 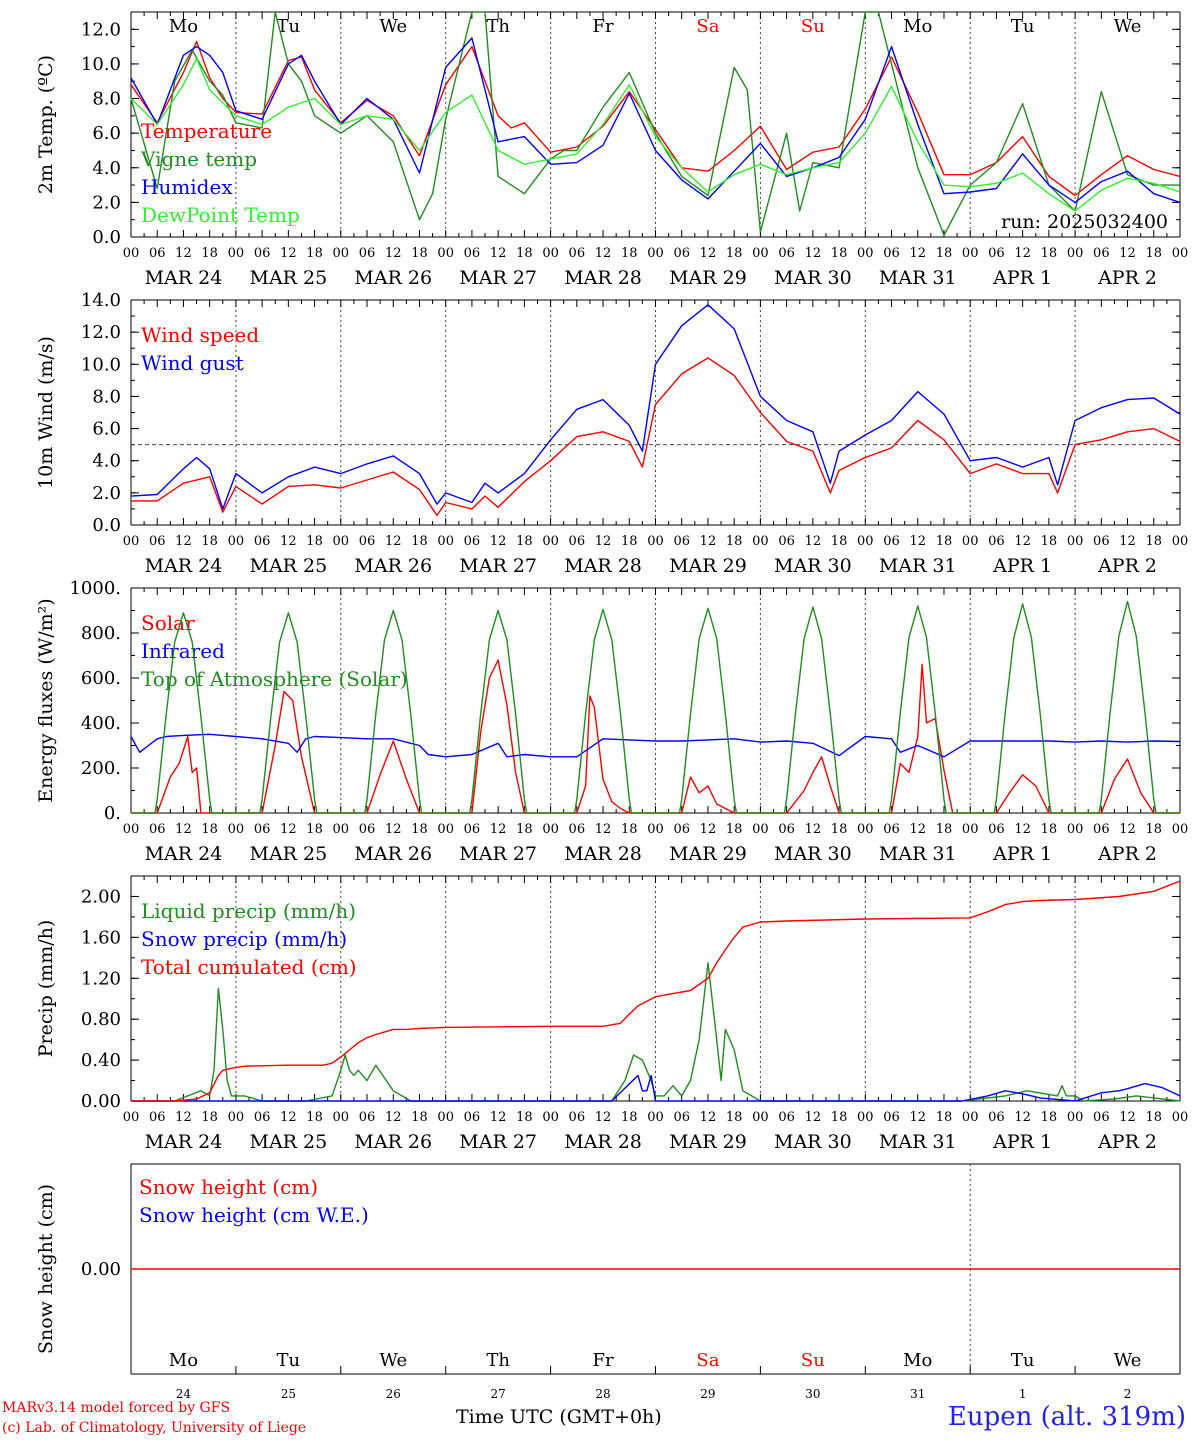 What do you see at coordinates (498, 1393) in the screenshot?
I see `day-number-label: 27` at bounding box center [498, 1393].